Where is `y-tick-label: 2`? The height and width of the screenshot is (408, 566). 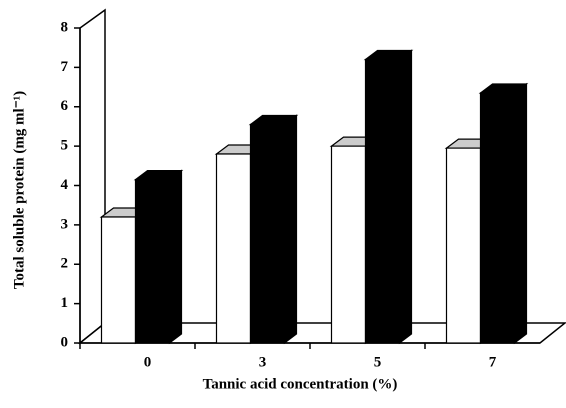 y-tick-label: 2 is located at coordinates (65, 264).